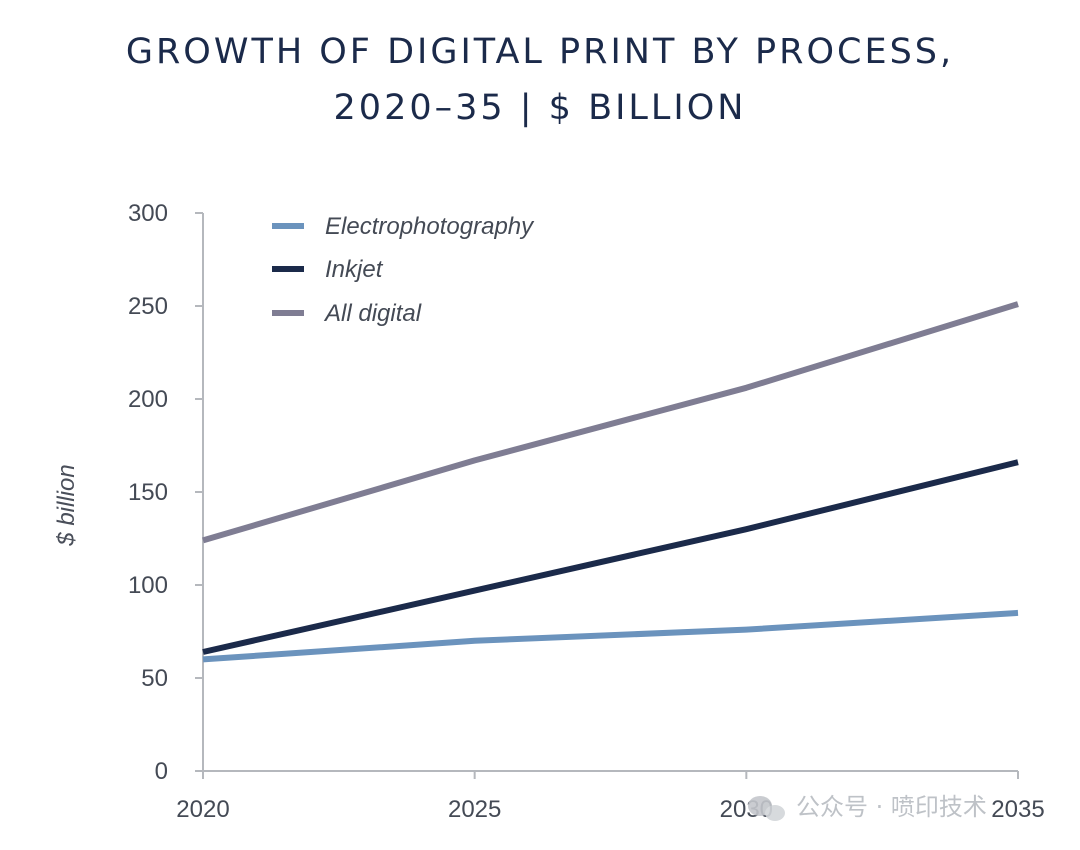  Describe the element at coordinates (610, 636) in the screenshot. I see `series-line-electrophotography` at that location.